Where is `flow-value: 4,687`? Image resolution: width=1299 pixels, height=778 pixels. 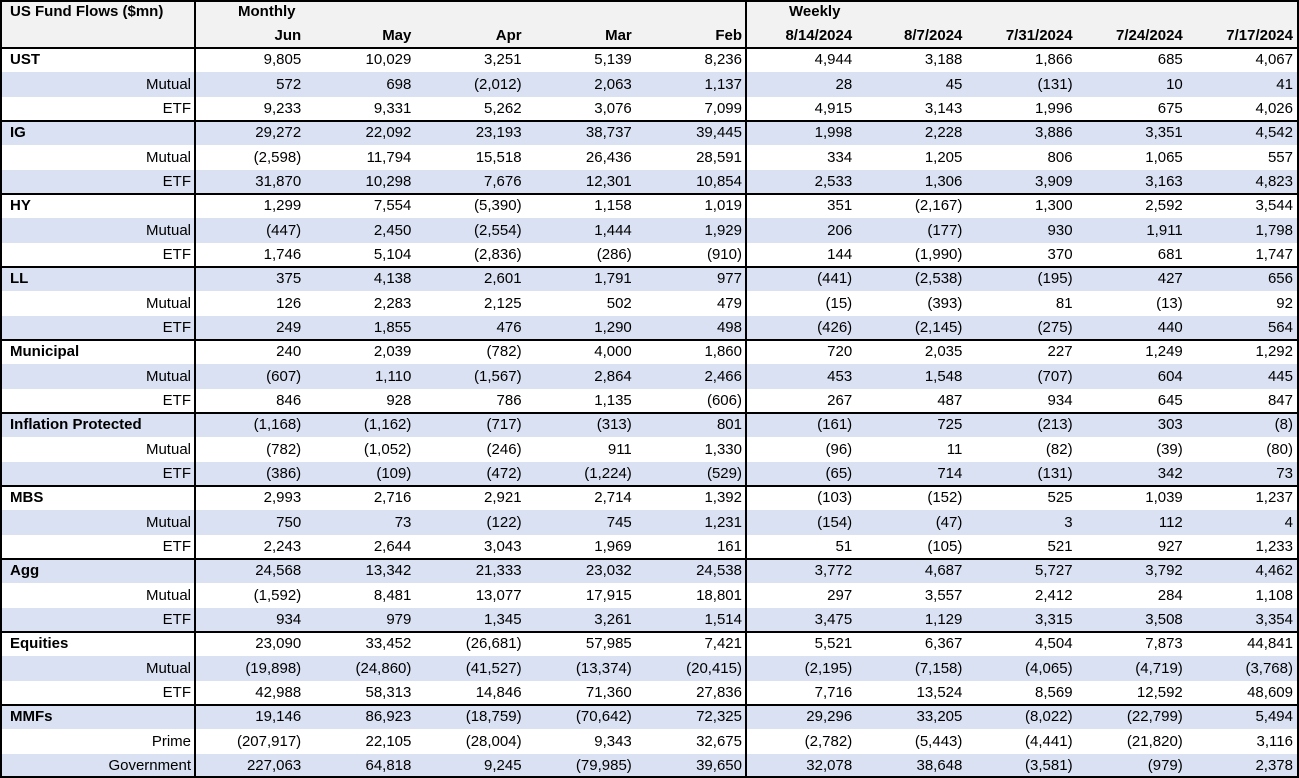 flow-value: 4,687 is located at coordinates (943, 571).